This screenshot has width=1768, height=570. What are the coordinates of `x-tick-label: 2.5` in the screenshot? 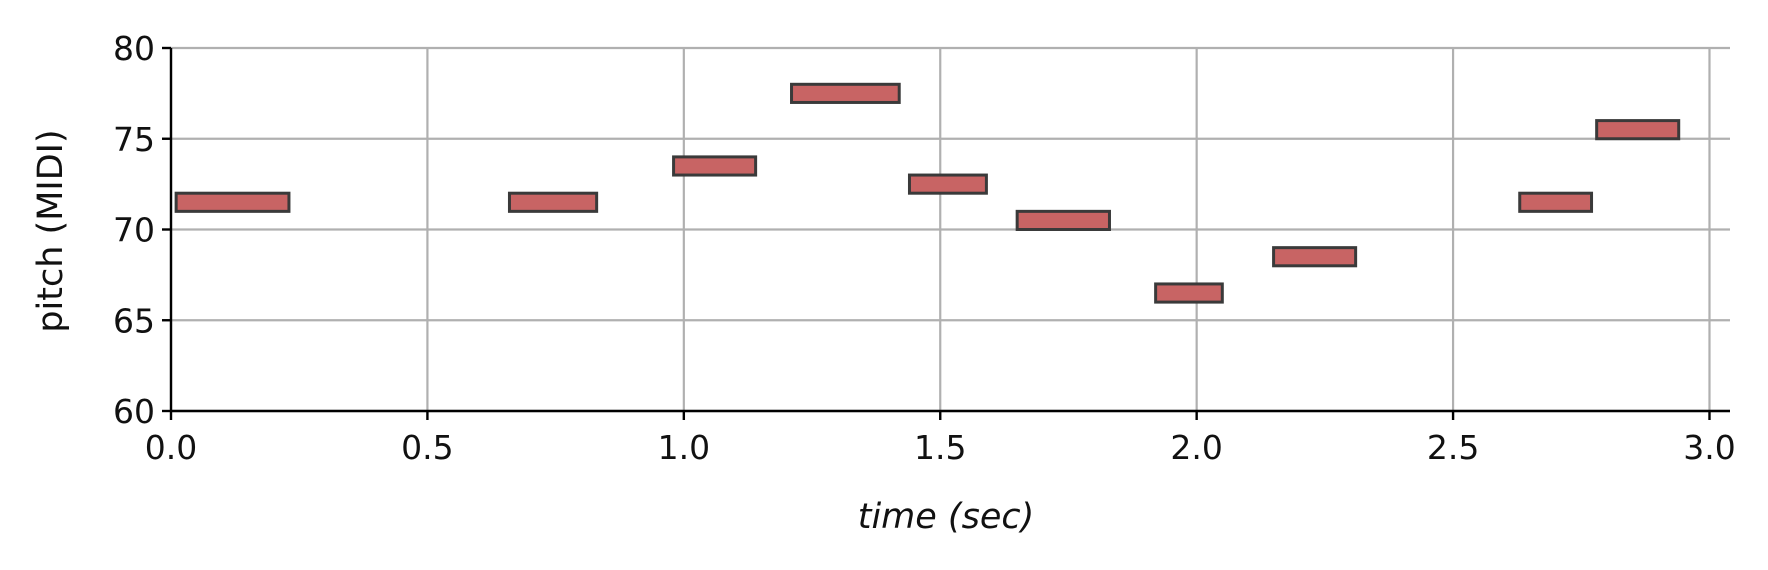 It's located at (1453, 447).